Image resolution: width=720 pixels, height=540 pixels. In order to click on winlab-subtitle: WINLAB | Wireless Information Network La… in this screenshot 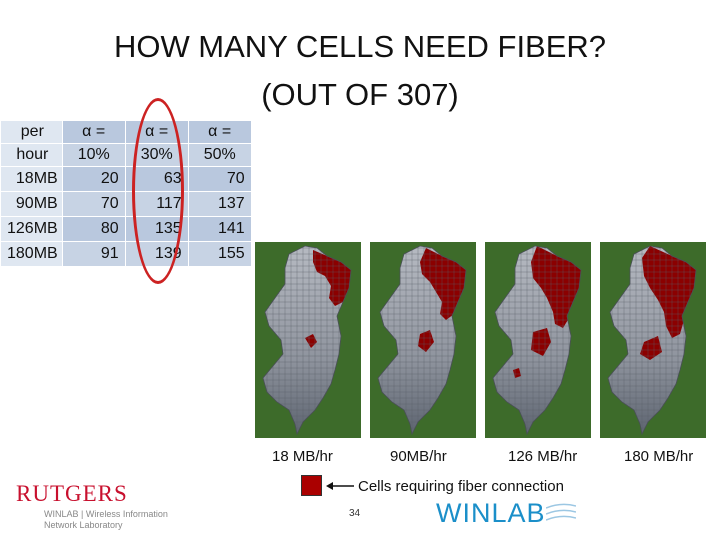, I will do `click(114, 520)`.